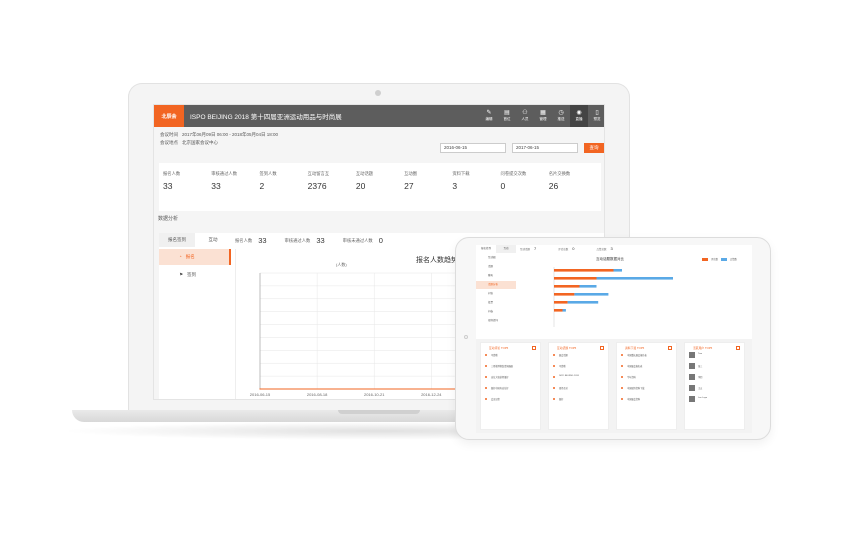 The image size is (843, 555). Describe the element at coordinates (476, 191) in the screenshot. I see `stat-item: 资料下载 3` at that location.